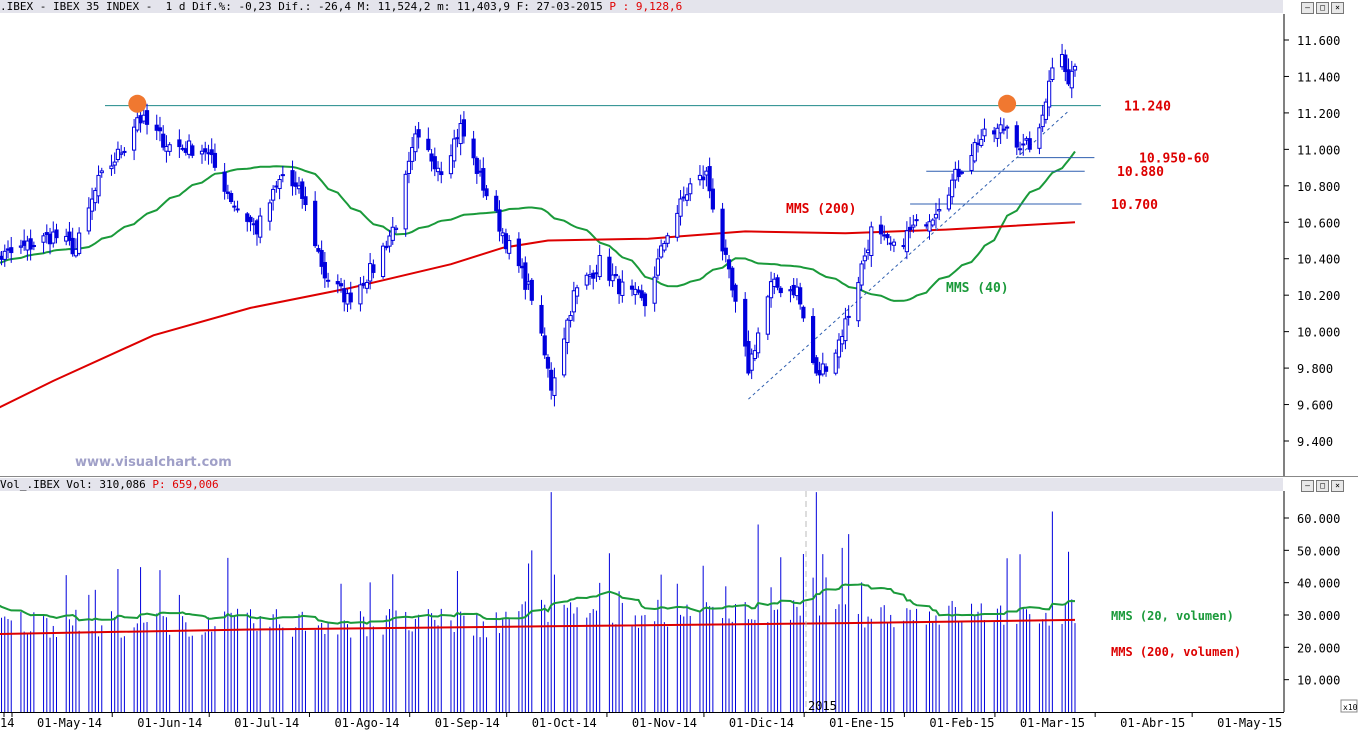  What do you see at coordinates (1318, 260) in the screenshot?
I see `price-y-tick-label: 10.400` at bounding box center [1318, 260].